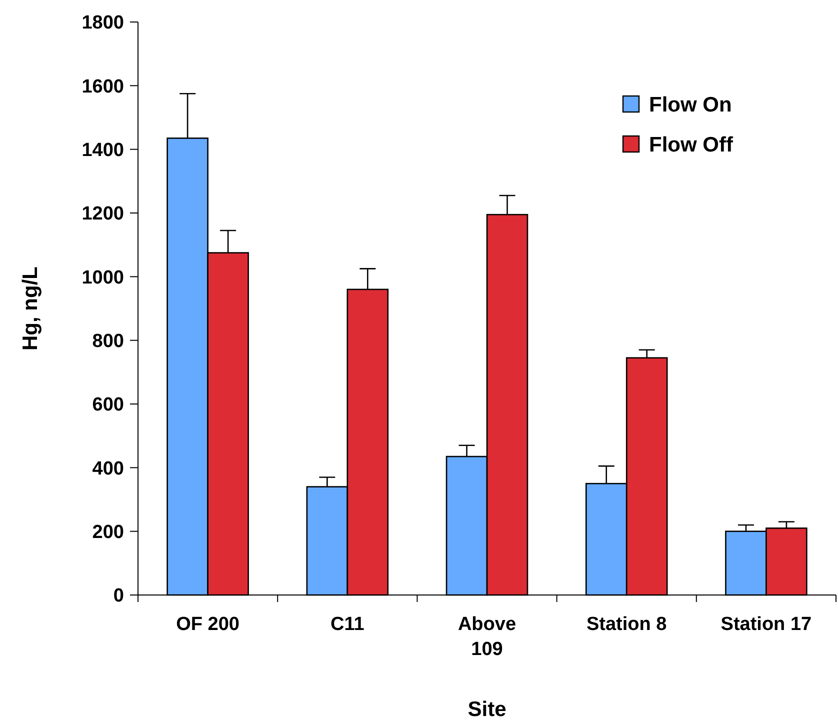 The image size is (838, 725). What do you see at coordinates (30, 308) in the screenshot?
I see `y-axis-title: Hg, ng/L` at bounding box center [30, 308].